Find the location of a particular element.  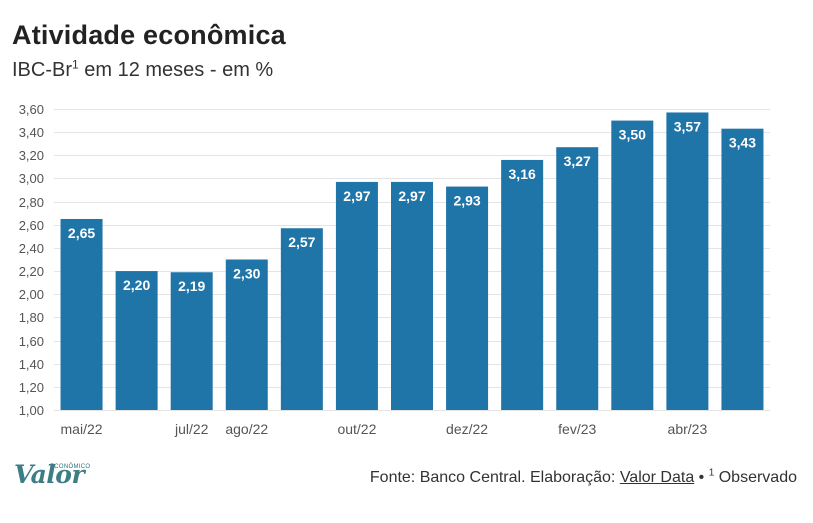

x-tick-label: mai/22 is located at coordinates (82, 429).